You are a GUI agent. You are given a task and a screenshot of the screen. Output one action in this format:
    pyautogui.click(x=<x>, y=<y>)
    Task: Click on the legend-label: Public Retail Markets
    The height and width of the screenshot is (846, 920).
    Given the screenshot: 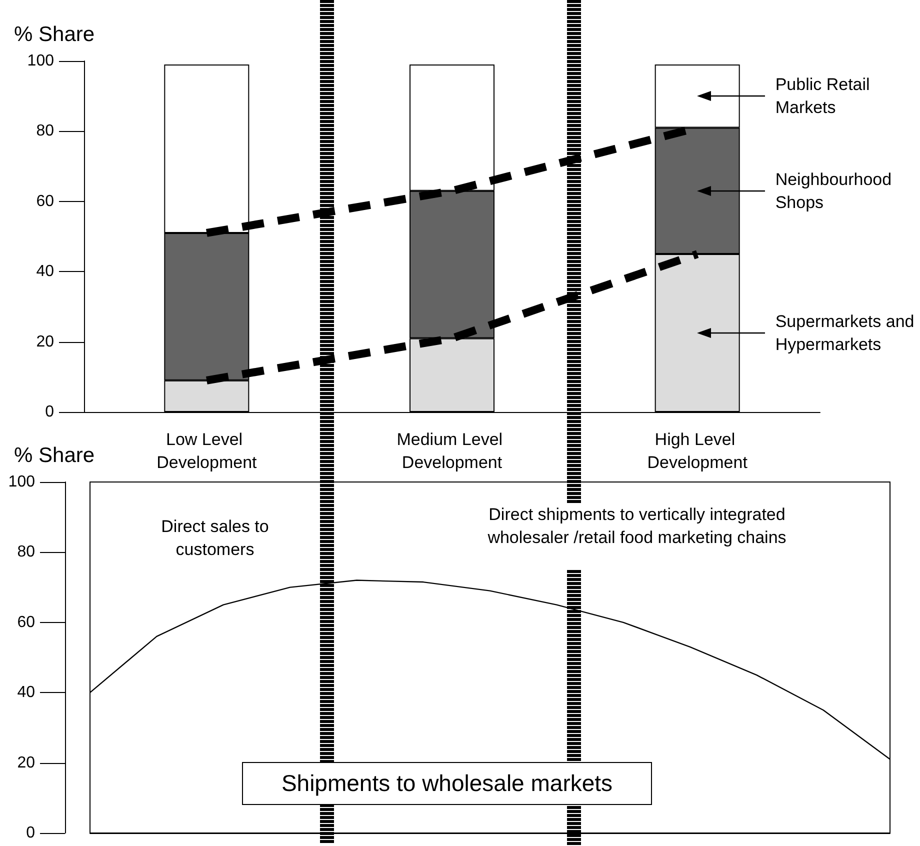 What is the action you would take?
    pyautogui.click(x=823, y=97)
    